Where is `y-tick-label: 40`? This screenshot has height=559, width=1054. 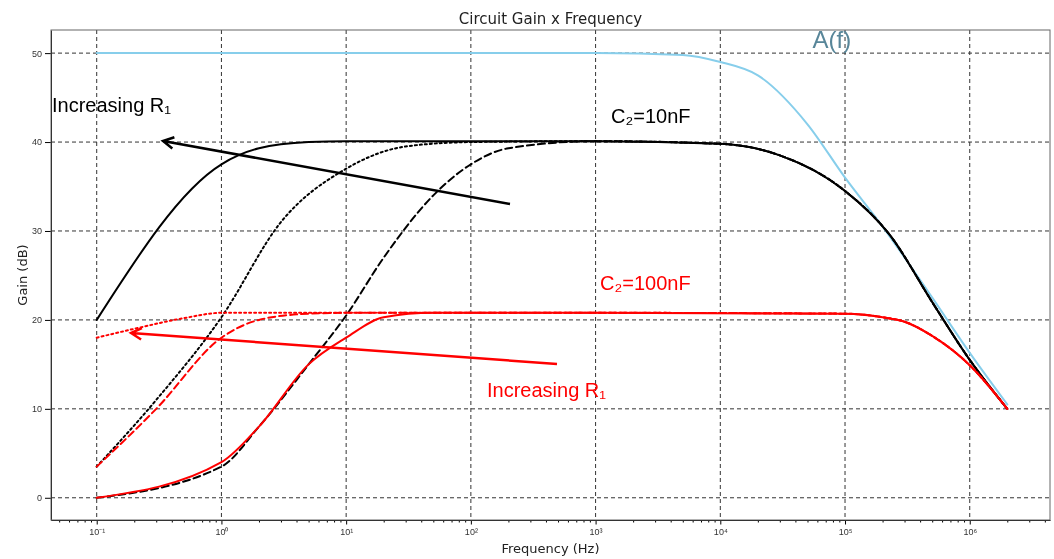
y-tick-label: 40 is located at coordinates (36, 142).